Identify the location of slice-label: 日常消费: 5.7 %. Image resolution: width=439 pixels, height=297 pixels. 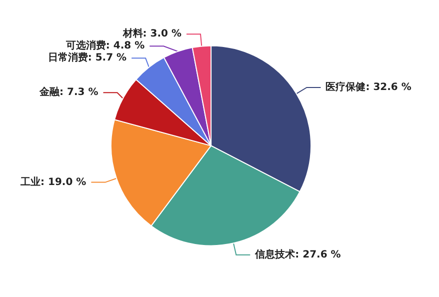
(87, 58).